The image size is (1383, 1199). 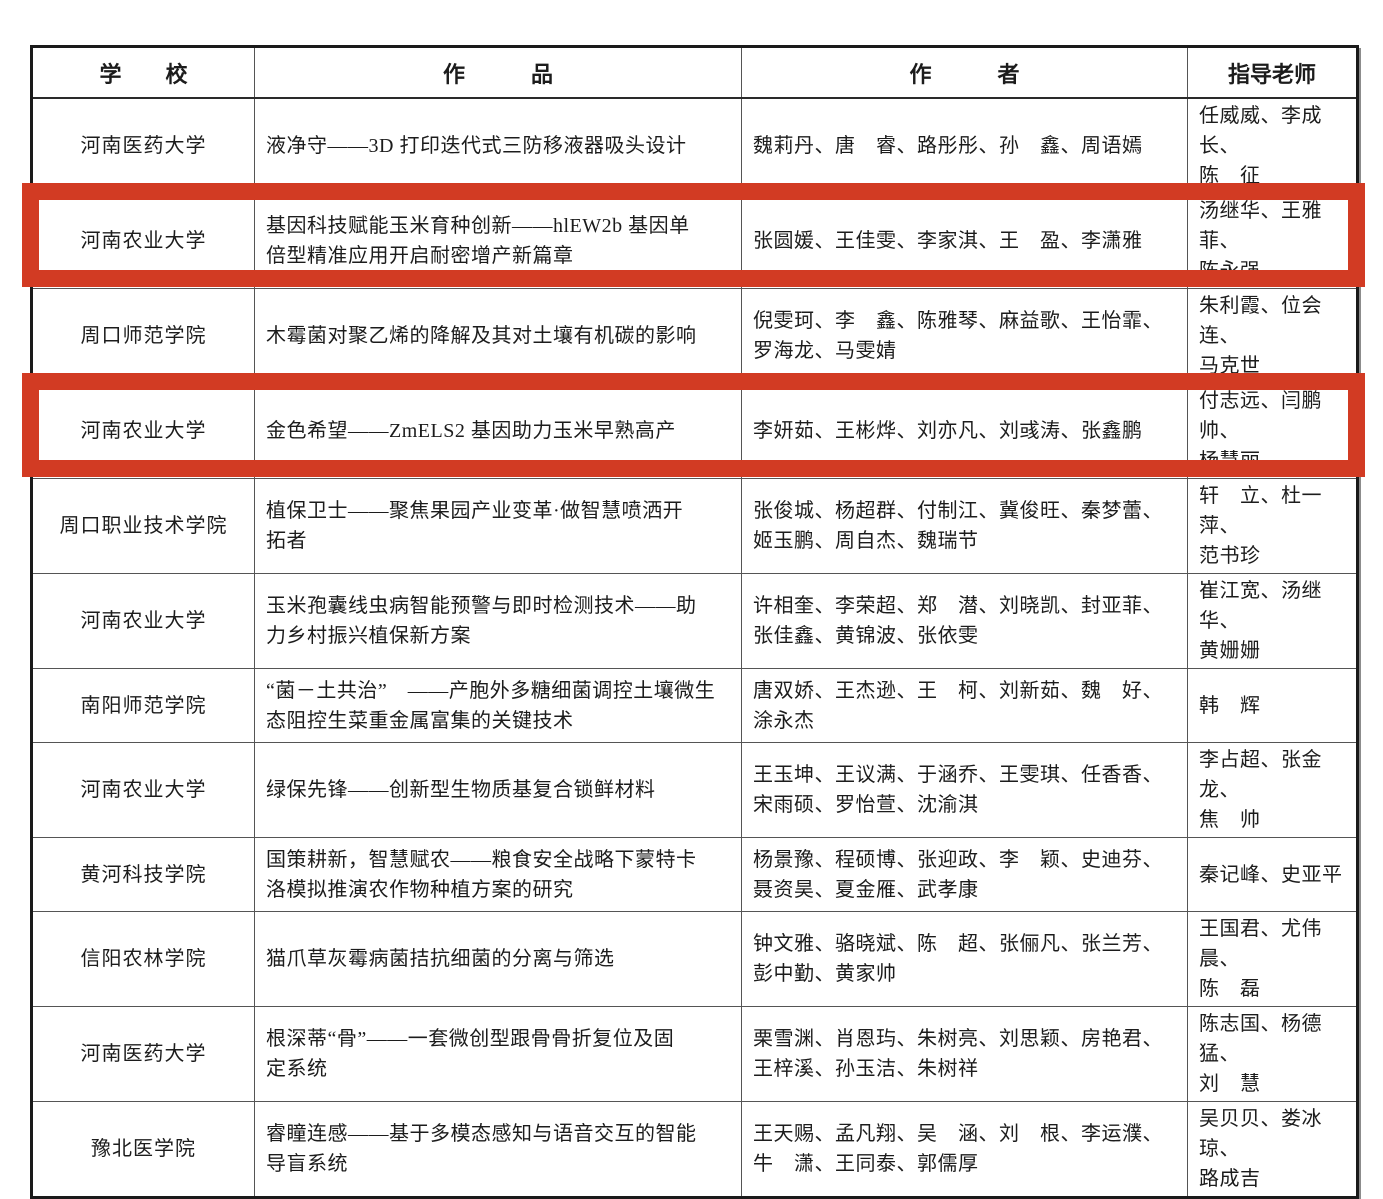 I want to click on advisors-cell: 朱利霞、位会连、 马克世, so click(x=1272, y=336).